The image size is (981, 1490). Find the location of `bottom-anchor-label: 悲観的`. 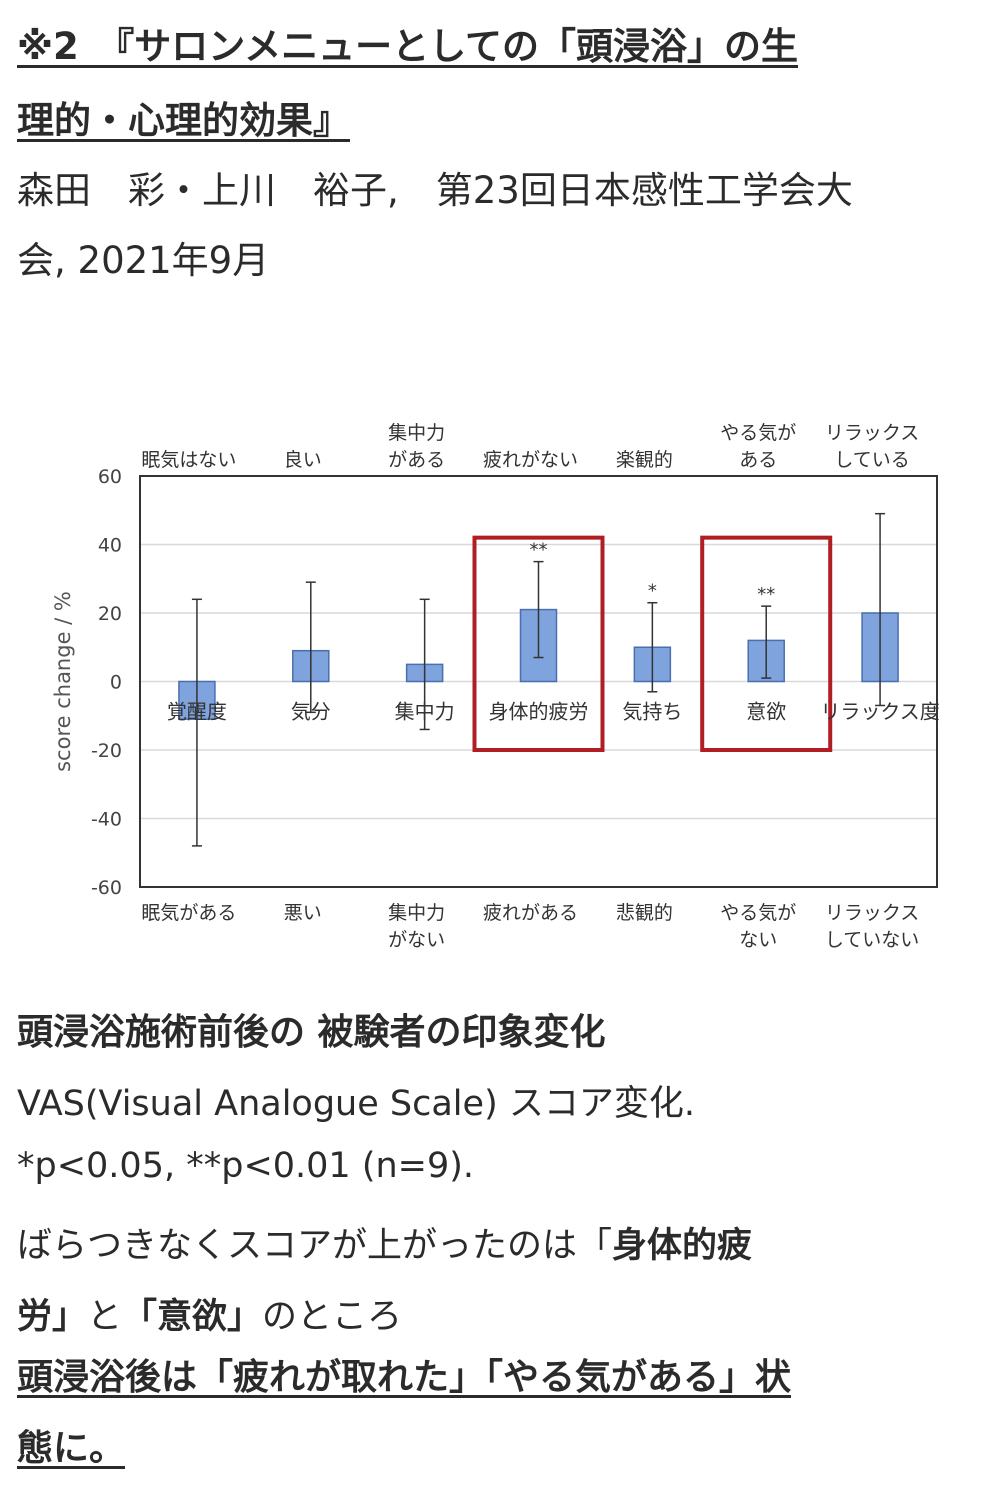

bottom-anchor-label: 悲観的 is located at coordinates (644, 913).